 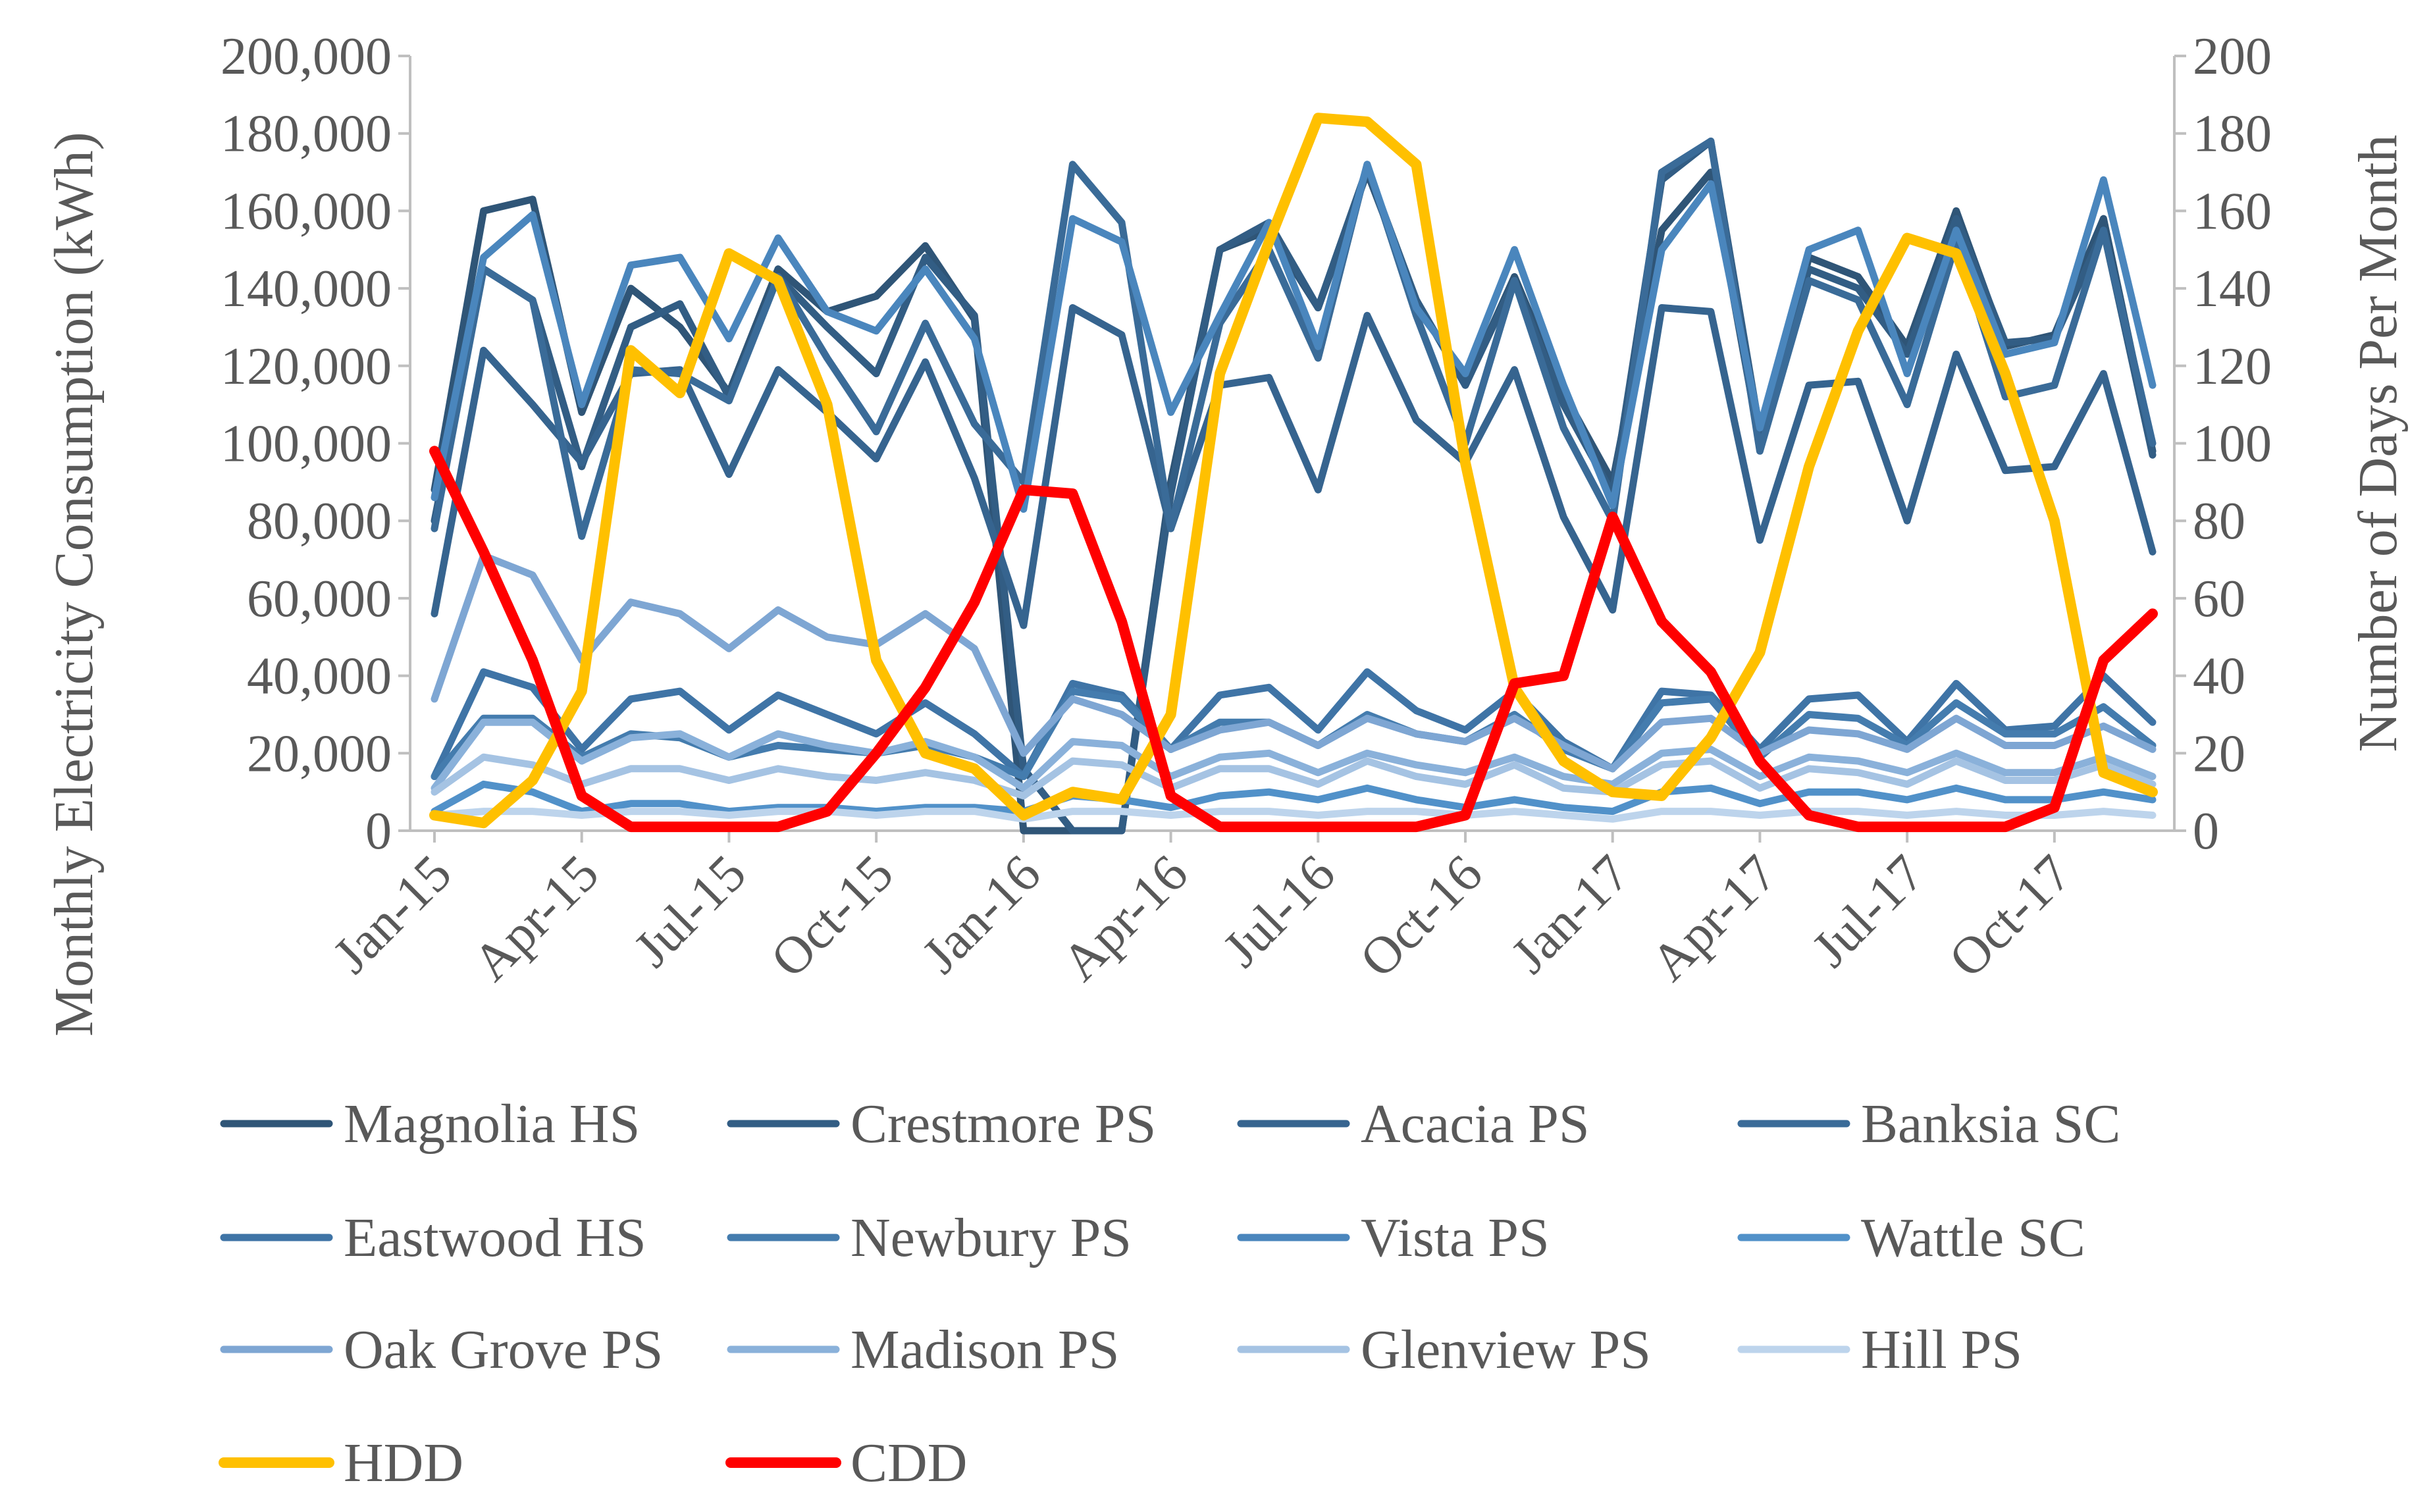 What do you see at coordinates (403, 1463) in the screenshot?
I see `legend-label: HDD` at bounding box center [403, 1463].